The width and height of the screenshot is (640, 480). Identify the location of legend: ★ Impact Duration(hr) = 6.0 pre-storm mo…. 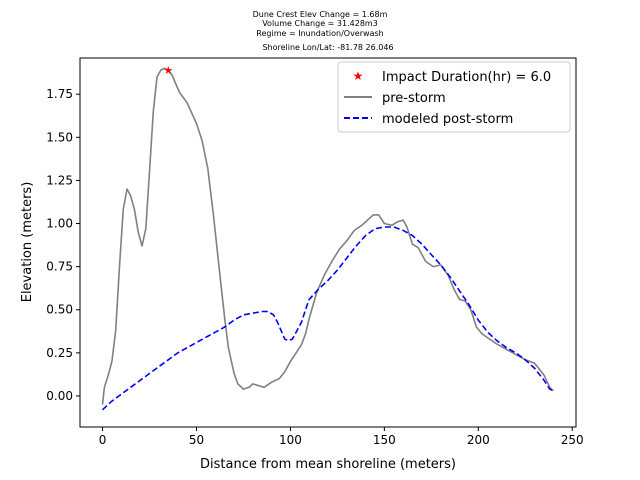
(454, 97).